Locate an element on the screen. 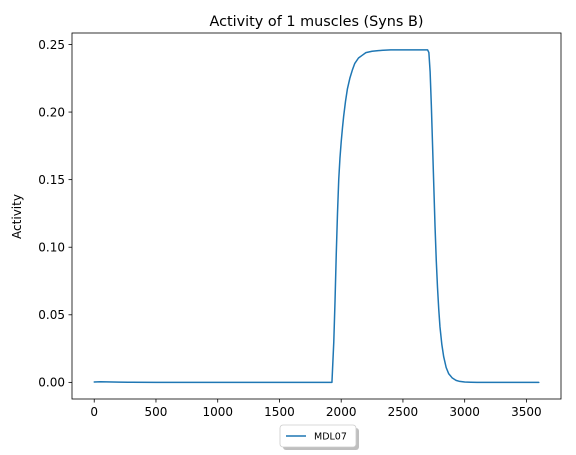 The width and height of the screenshot is (576, 455). x-tick-label-3: 1500 is located at coordinates (279, 412).